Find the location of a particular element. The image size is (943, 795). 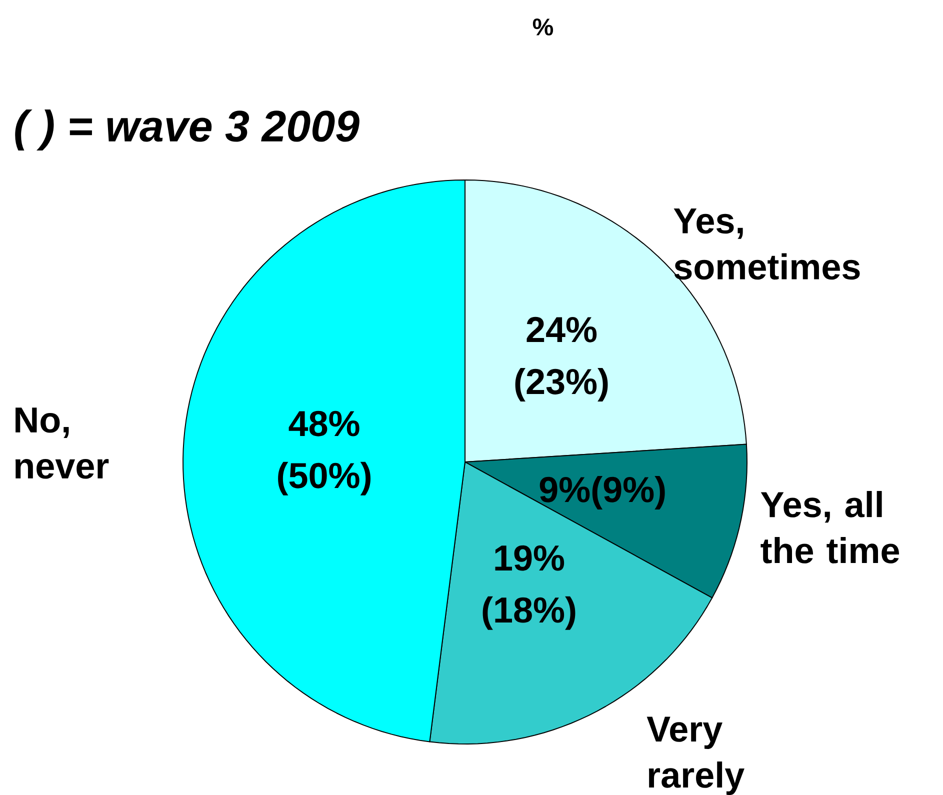

text: ( ) = wave 3 2009 is located at coordinates (187, 129).